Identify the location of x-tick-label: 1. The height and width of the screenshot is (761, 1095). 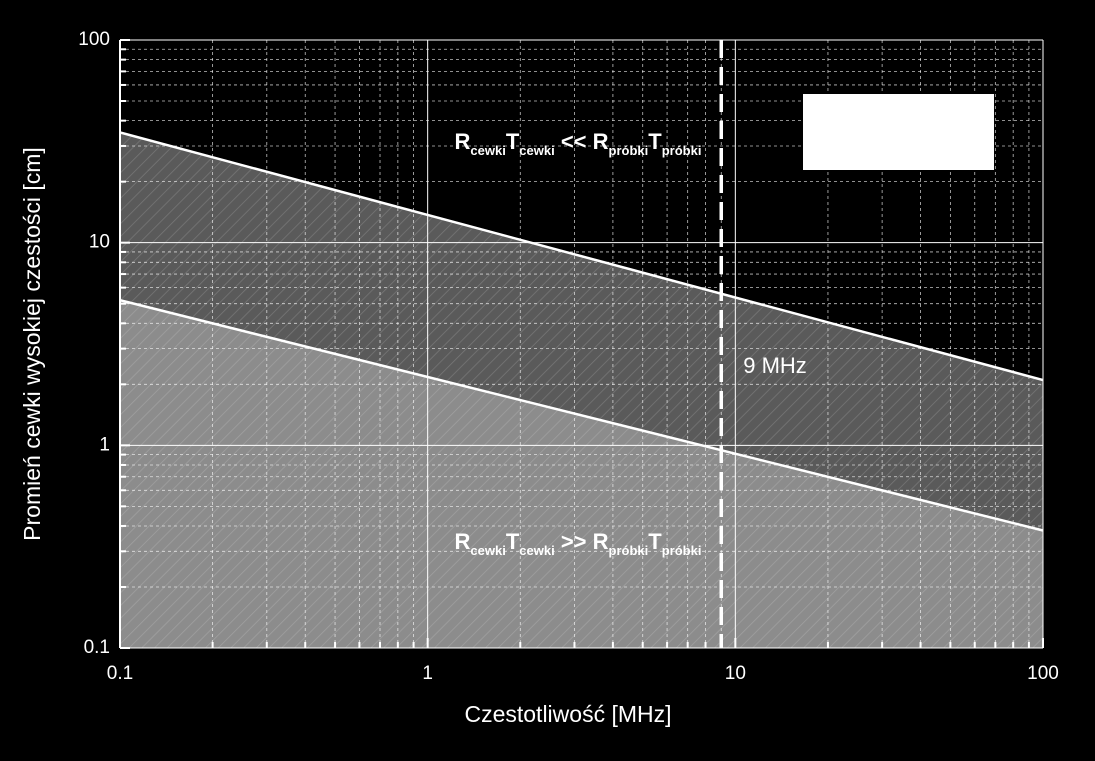
(427, 673).